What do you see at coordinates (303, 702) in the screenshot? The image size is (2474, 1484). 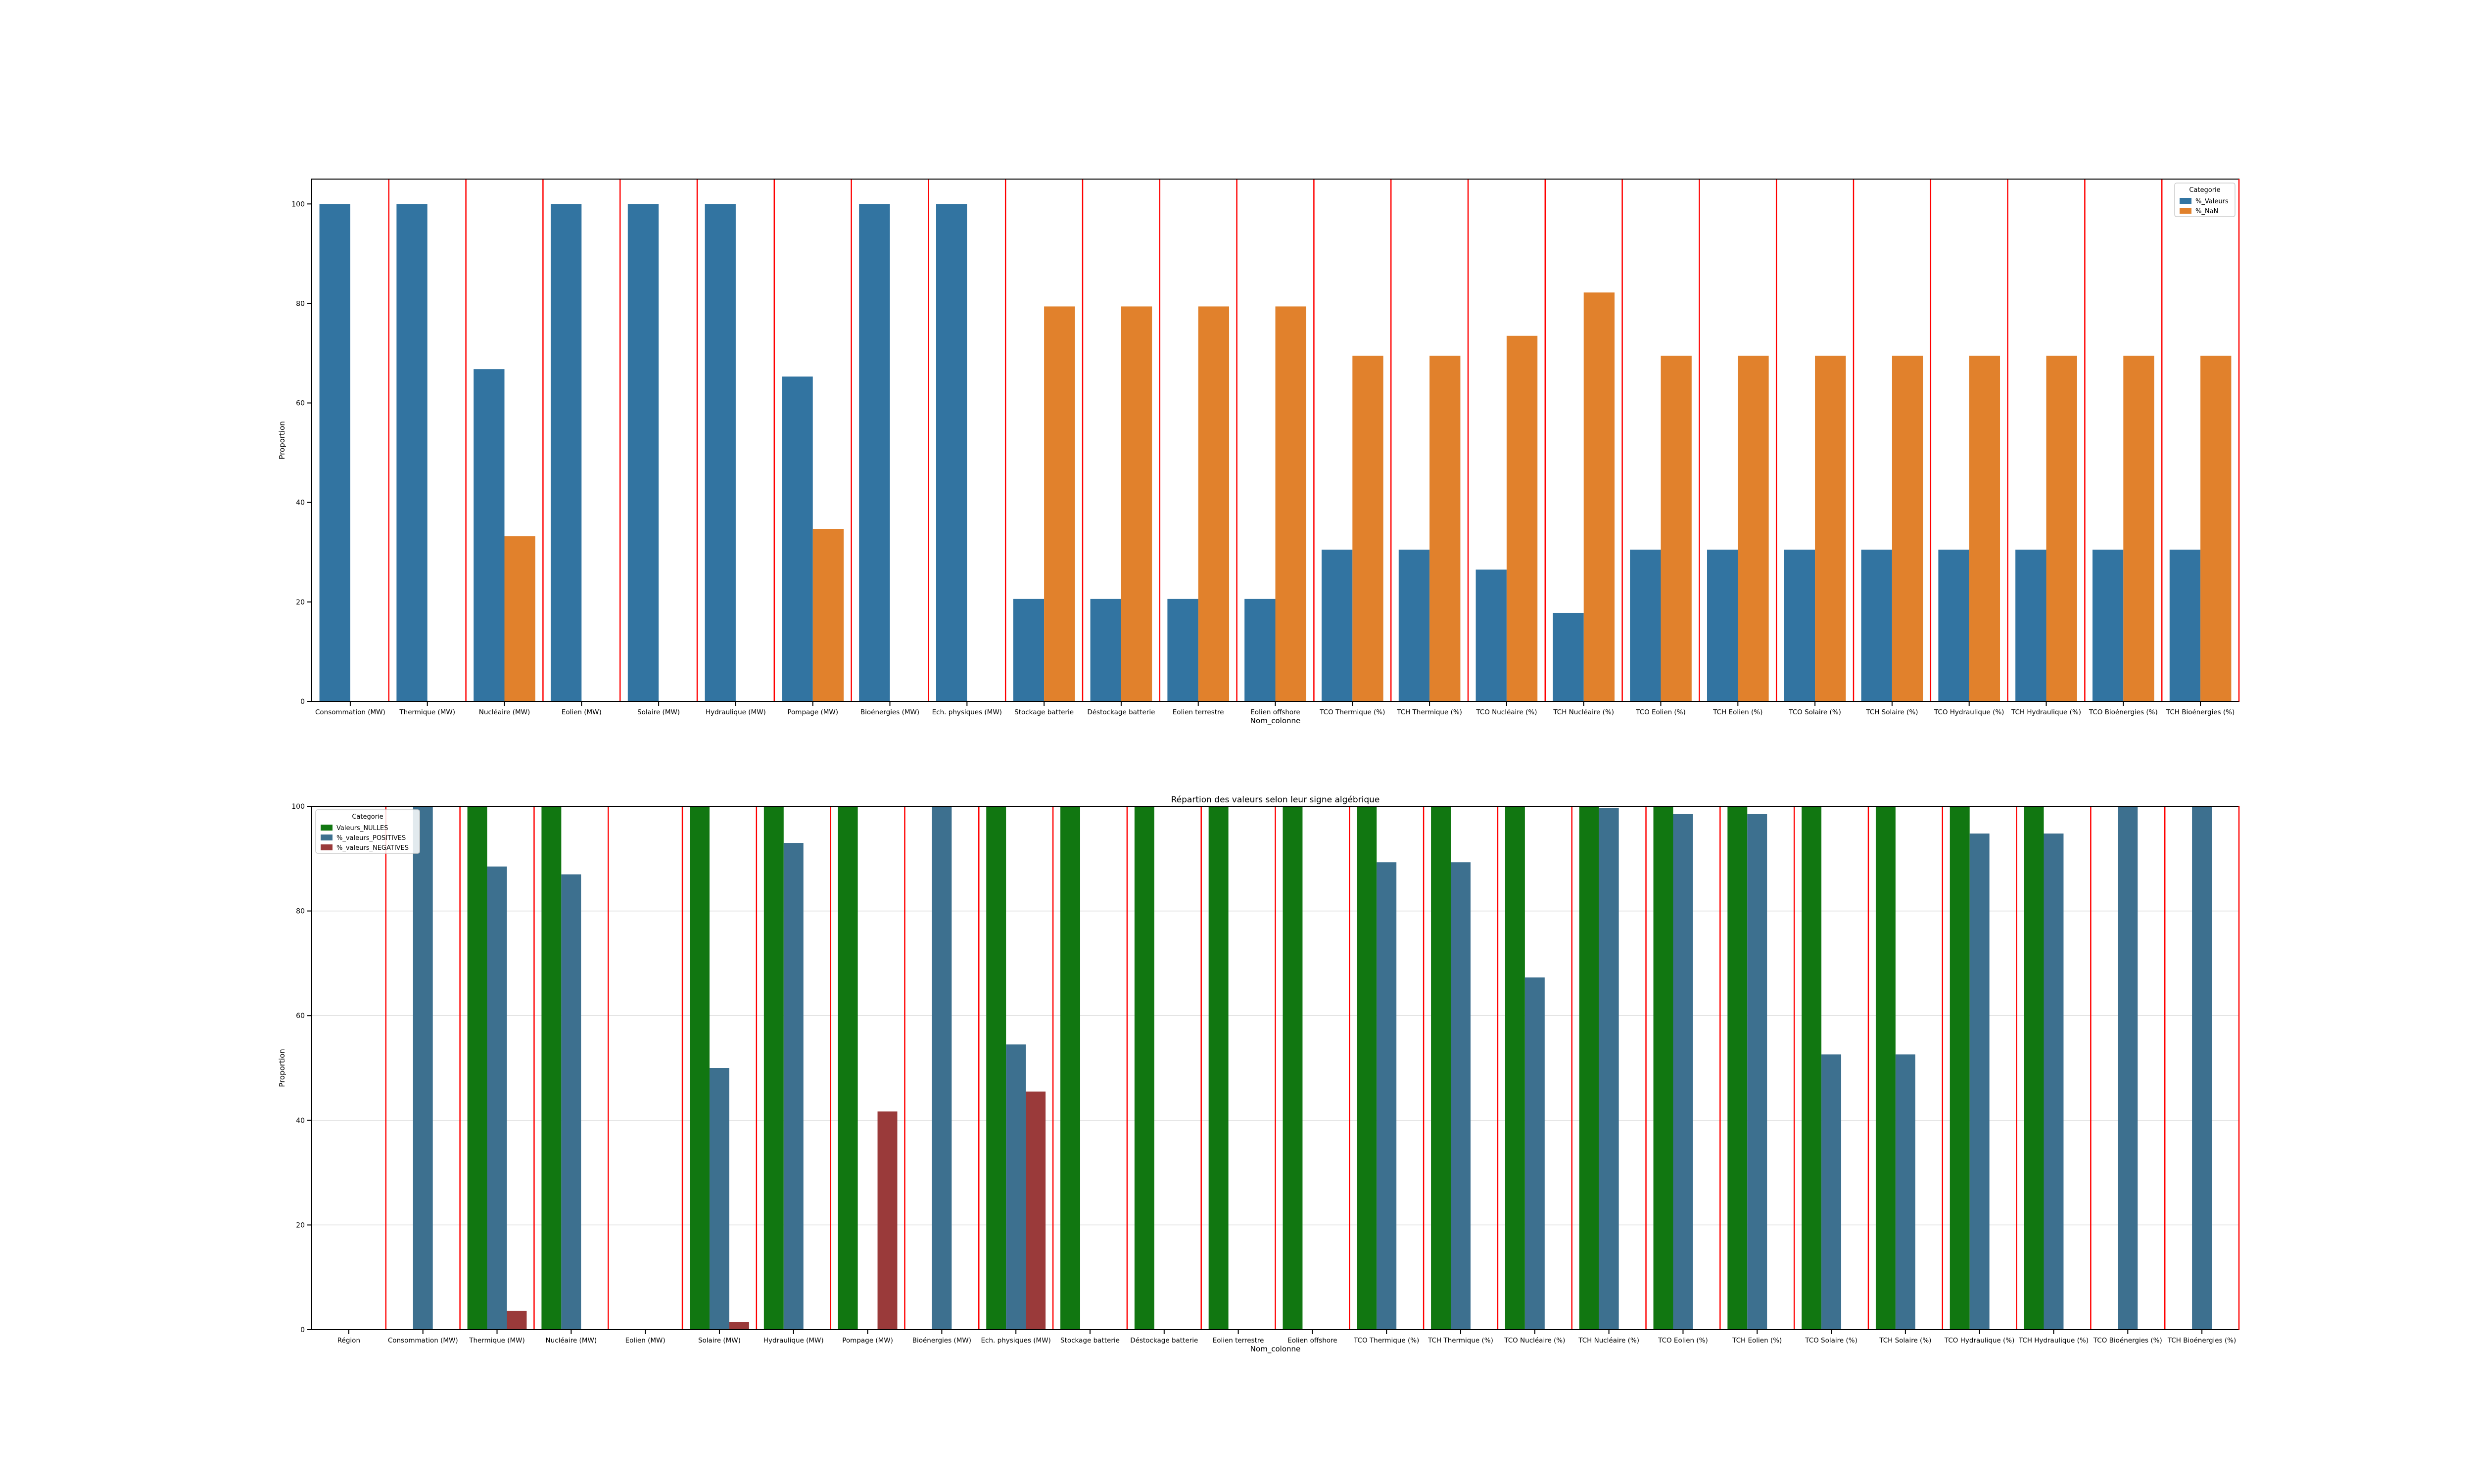 I see `y-tick-label: 0` at bounding box center [303, 702].